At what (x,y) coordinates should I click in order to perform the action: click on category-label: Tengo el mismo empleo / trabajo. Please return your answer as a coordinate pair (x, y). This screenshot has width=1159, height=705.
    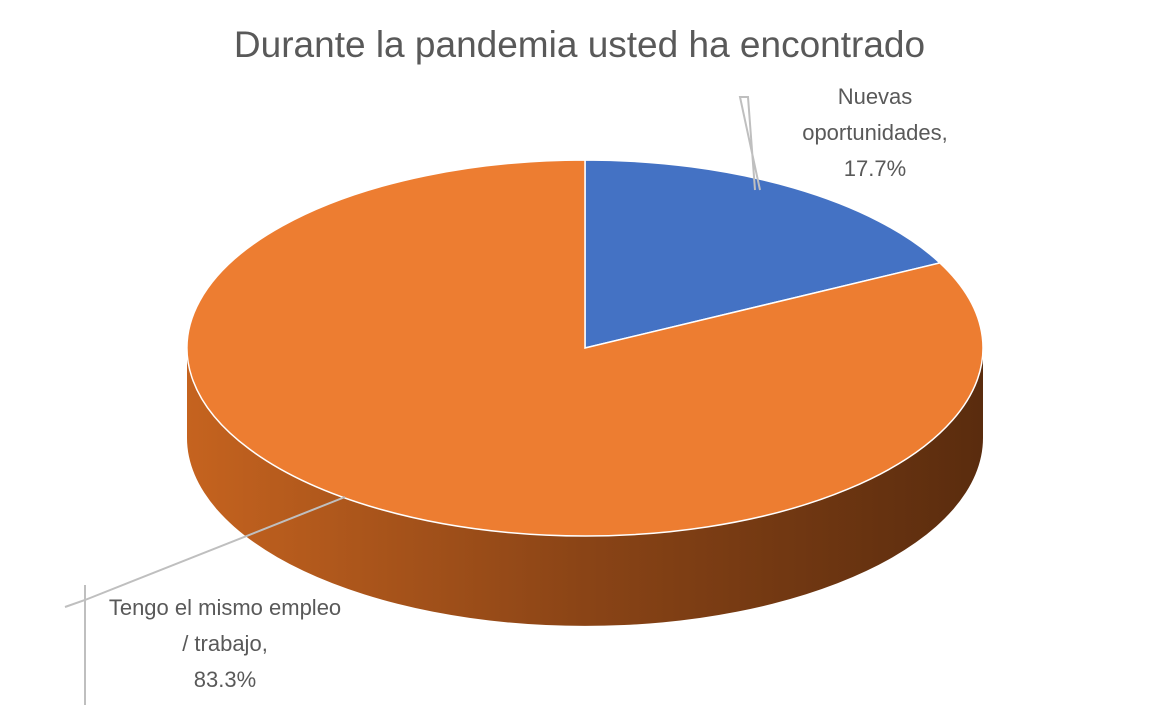
    Looking at the image, I should click on (225, 625).